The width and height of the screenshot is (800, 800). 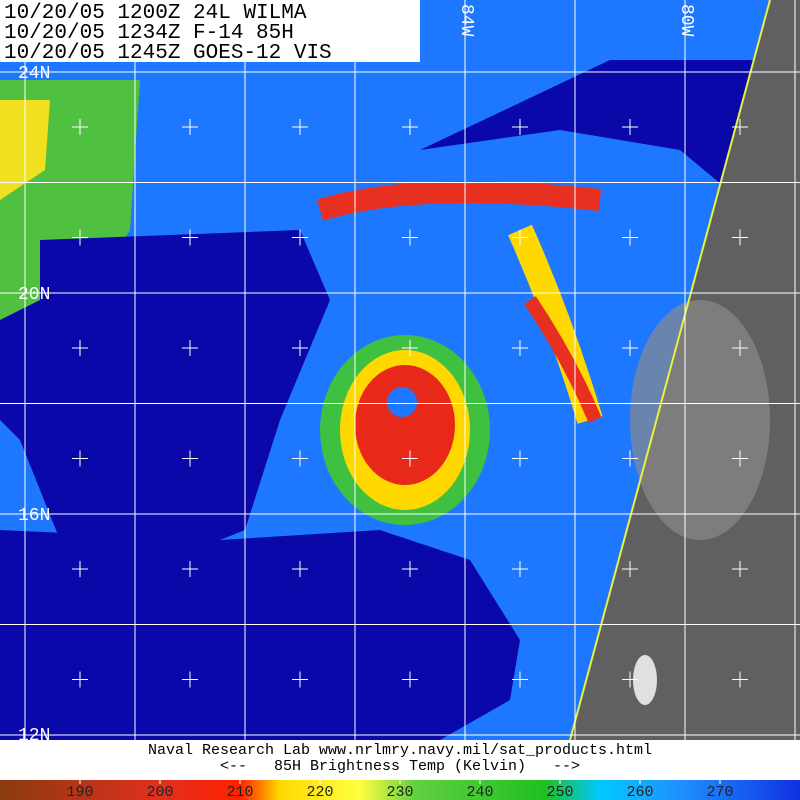 I want to click on colorbar-ticks: 190 200 210 220 230 240 250 260 270, so click(x=400, y=790).